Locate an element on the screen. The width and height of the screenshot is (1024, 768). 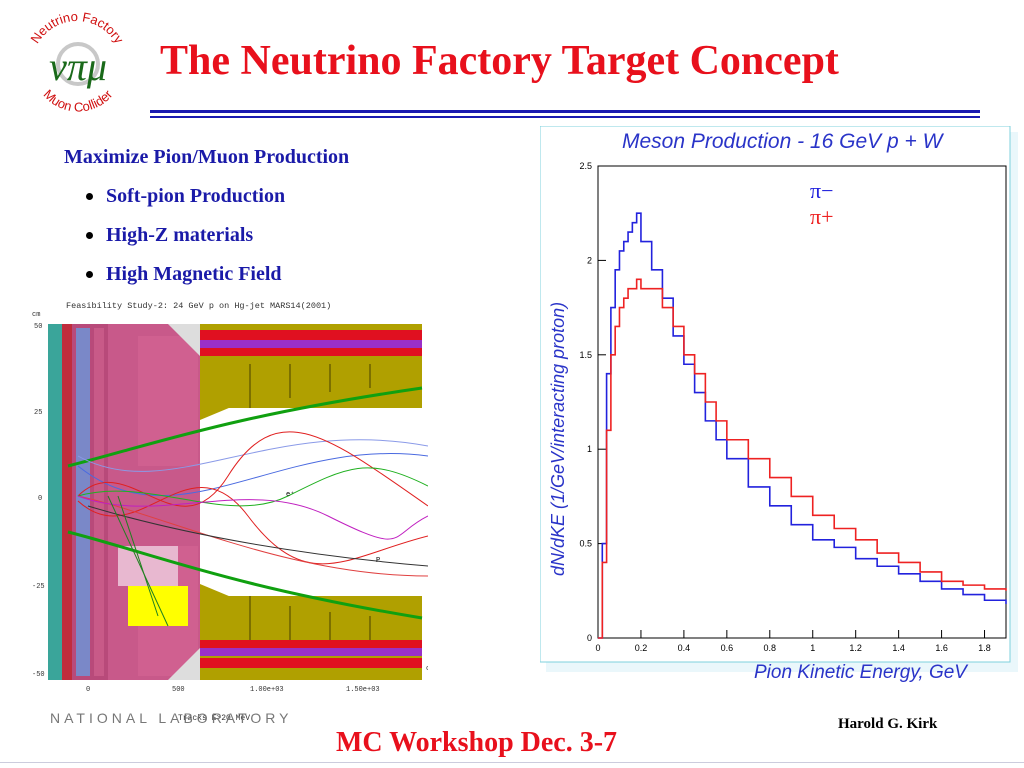
neutrino-factory-logo: Neutrino Factory Muon Collider νπμ is located at coordinates (77, 62).